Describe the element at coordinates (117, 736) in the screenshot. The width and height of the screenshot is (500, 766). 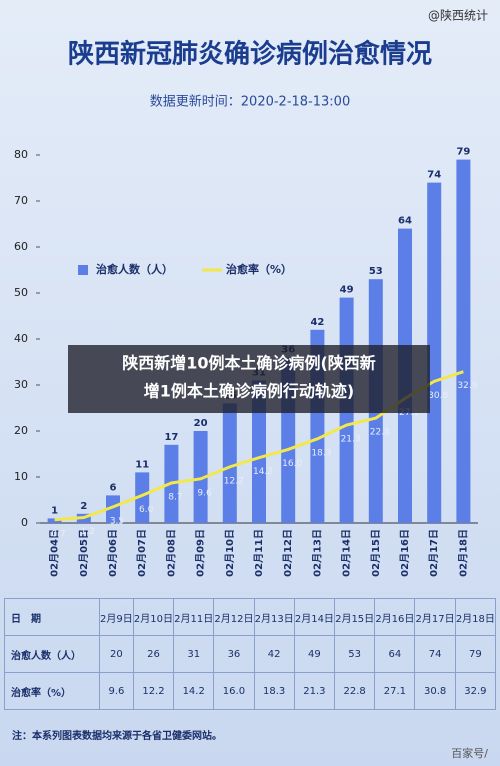
I see `footnote: 注：本系列图表数据均来源于各省卫健委网站。` at that location.